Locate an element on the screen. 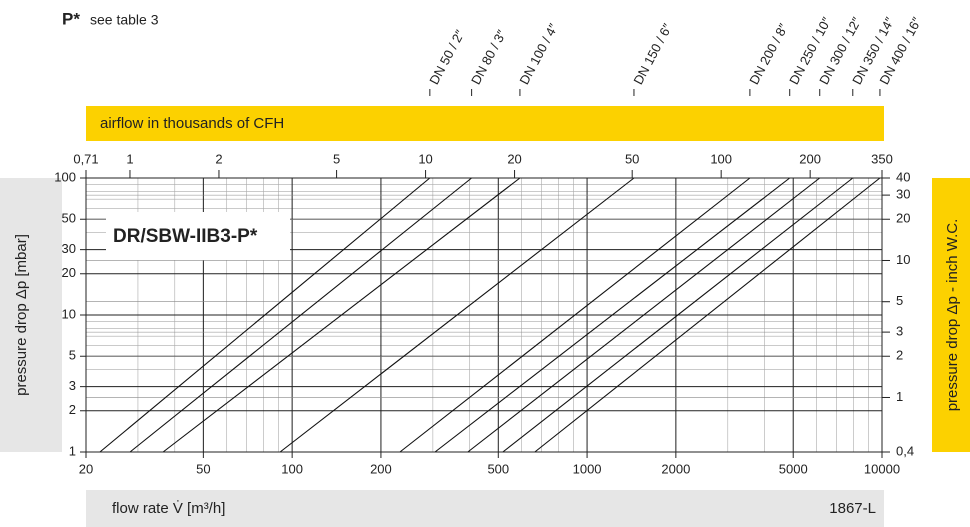 The height and width of the screenshot is (527, 970). y2-axis-label: pressure drop Δp - inch W.C. is located at coordinates (952, 315).